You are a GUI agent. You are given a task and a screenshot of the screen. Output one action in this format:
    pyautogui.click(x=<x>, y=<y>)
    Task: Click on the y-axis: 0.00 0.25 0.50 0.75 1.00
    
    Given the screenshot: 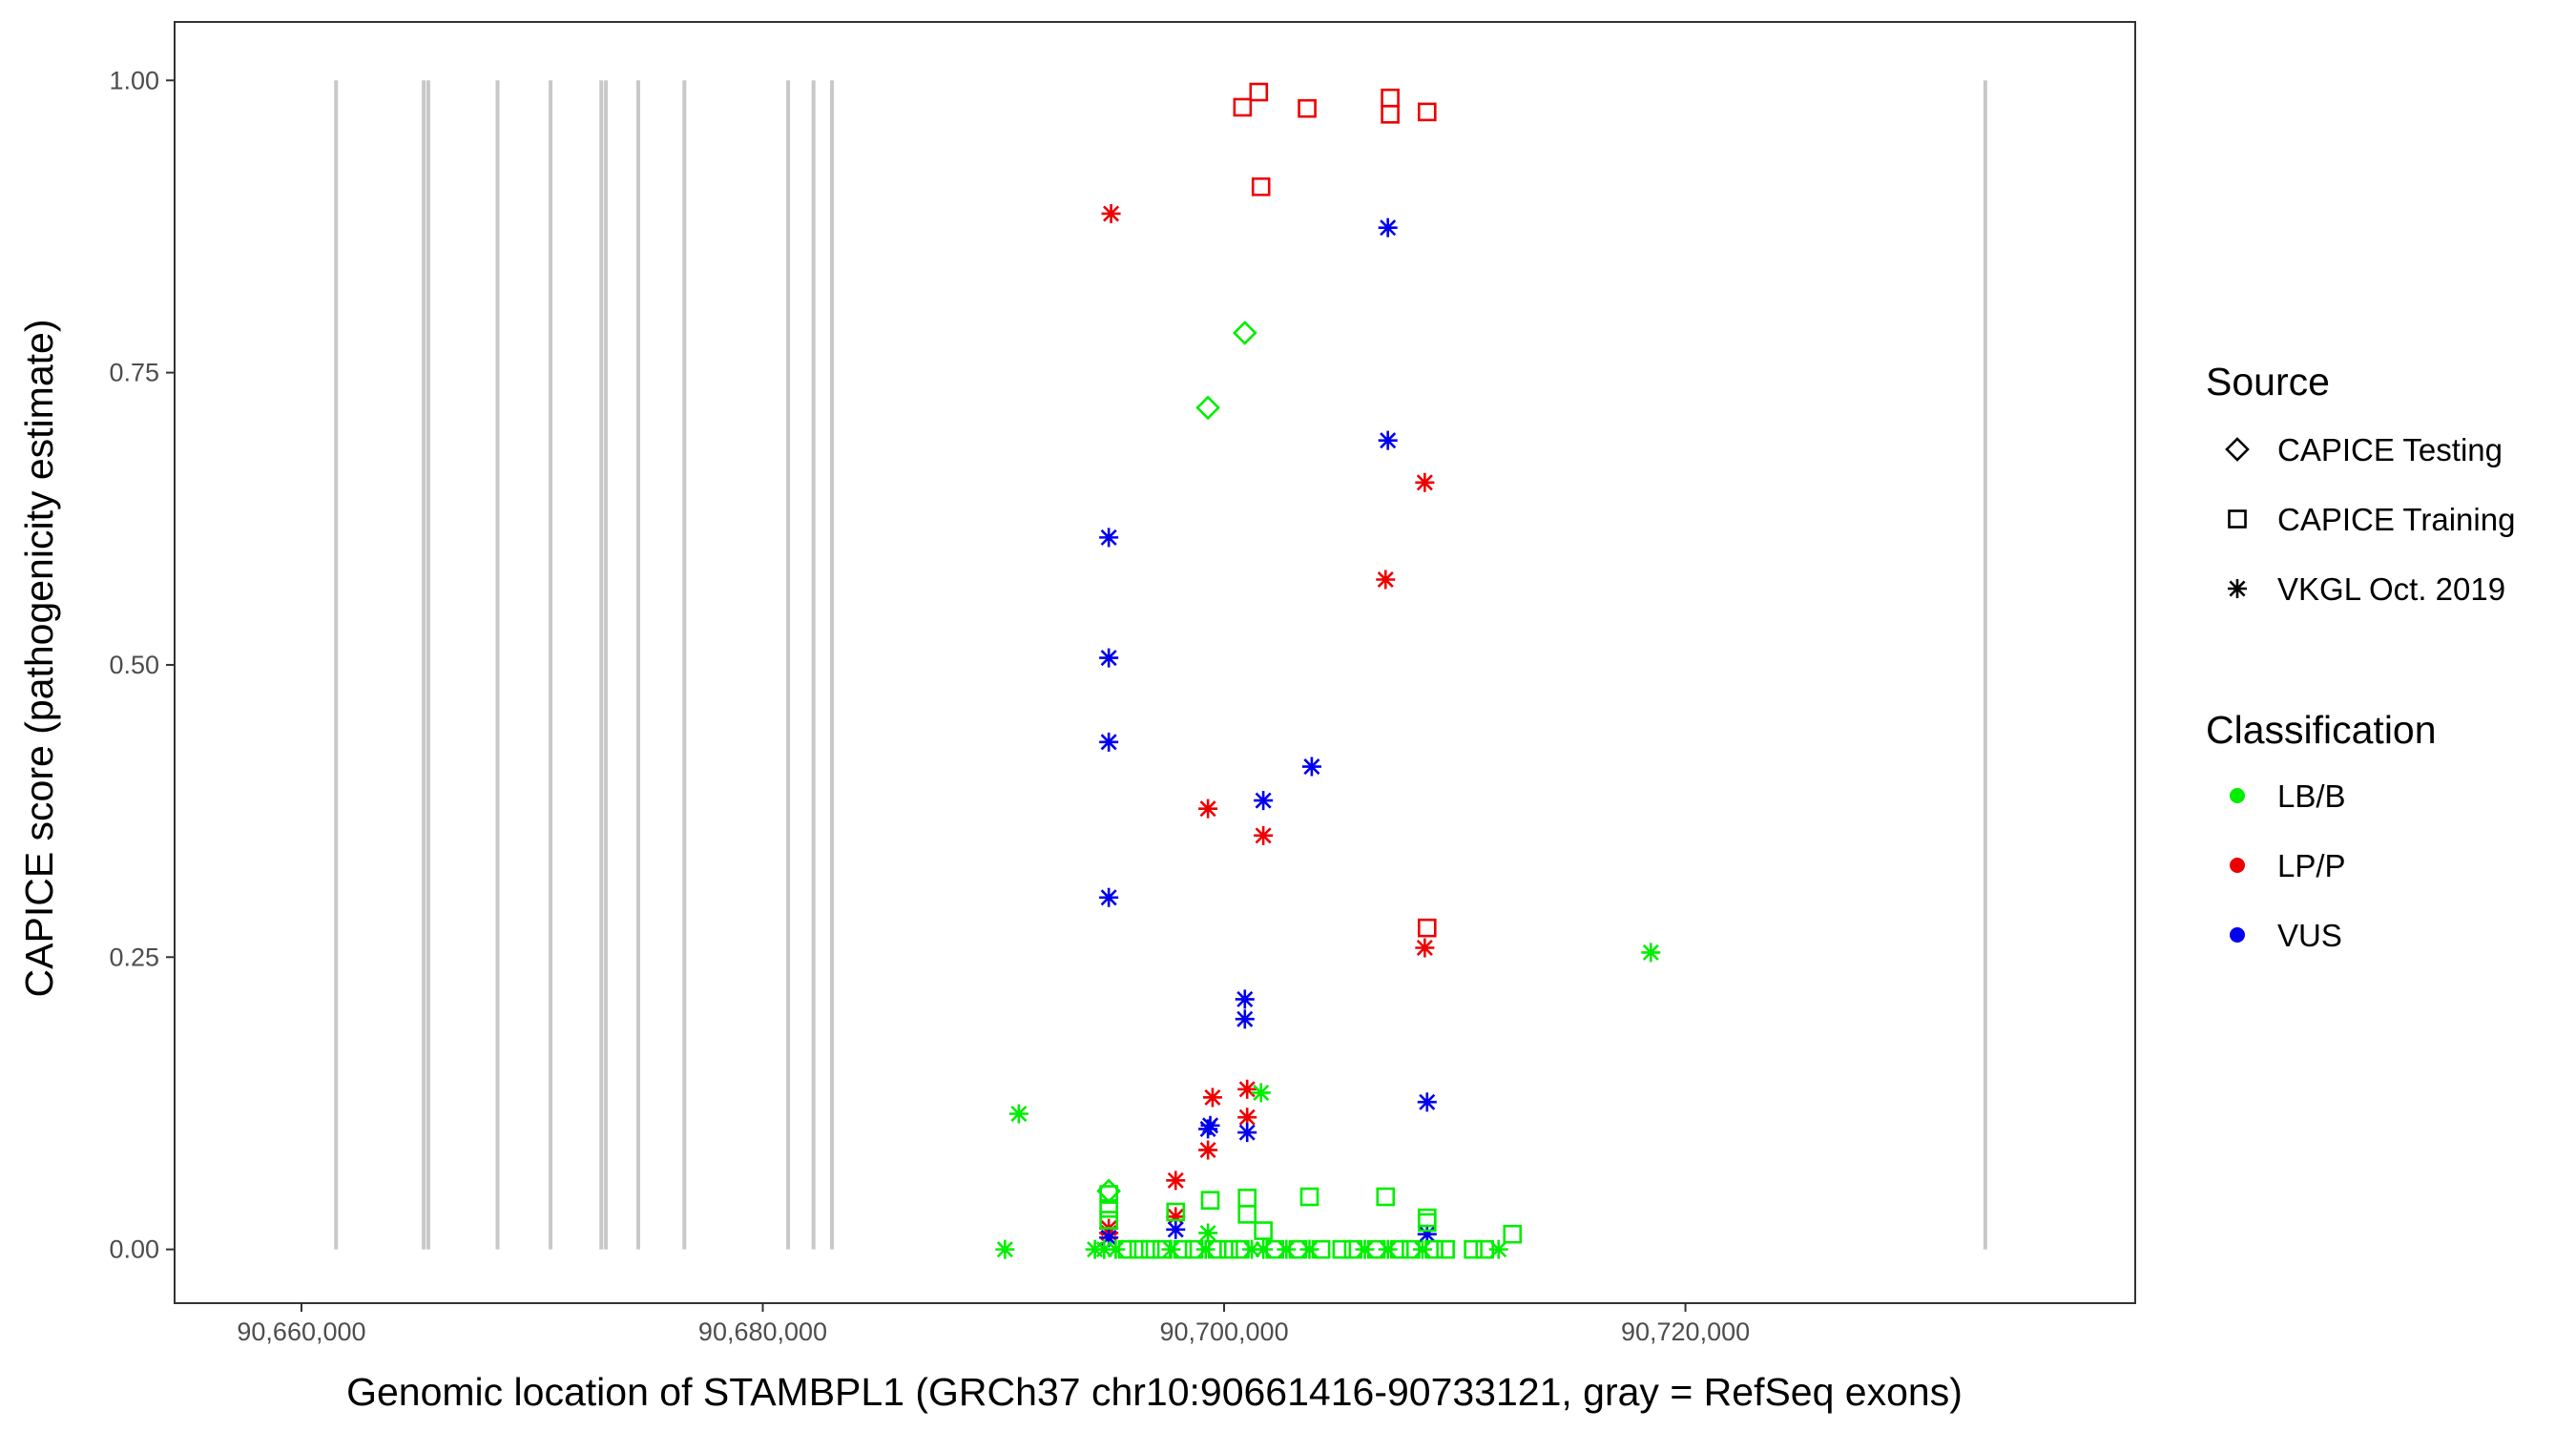 What is the action you would take?
    pyautogui.click(x=142, y=665)
    